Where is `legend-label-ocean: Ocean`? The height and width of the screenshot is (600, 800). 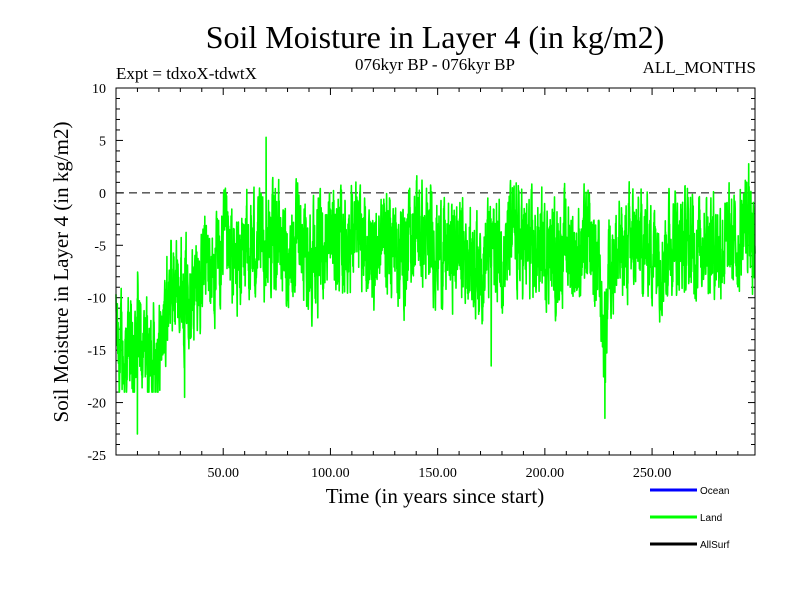 legend-label-ocean: Ocean is located at coordinates (714, 491).